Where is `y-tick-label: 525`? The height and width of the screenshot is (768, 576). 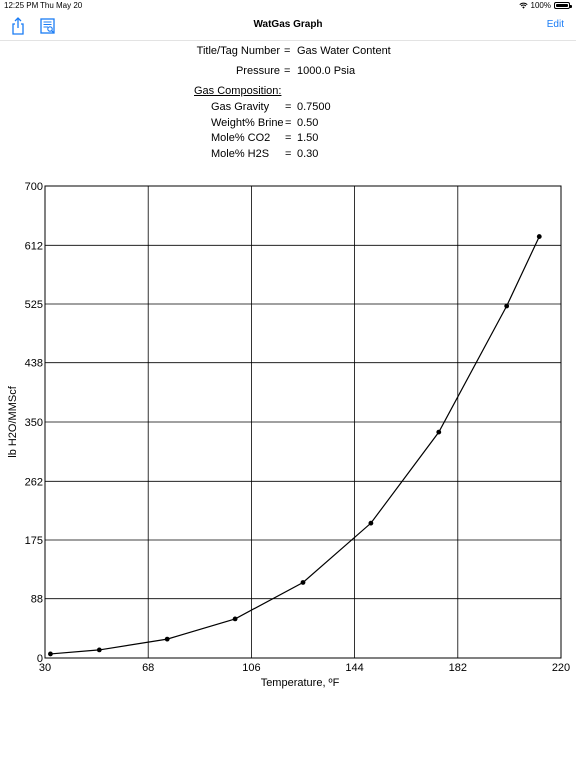 y-tick-label: 525 is located at coordinates (34, 305).